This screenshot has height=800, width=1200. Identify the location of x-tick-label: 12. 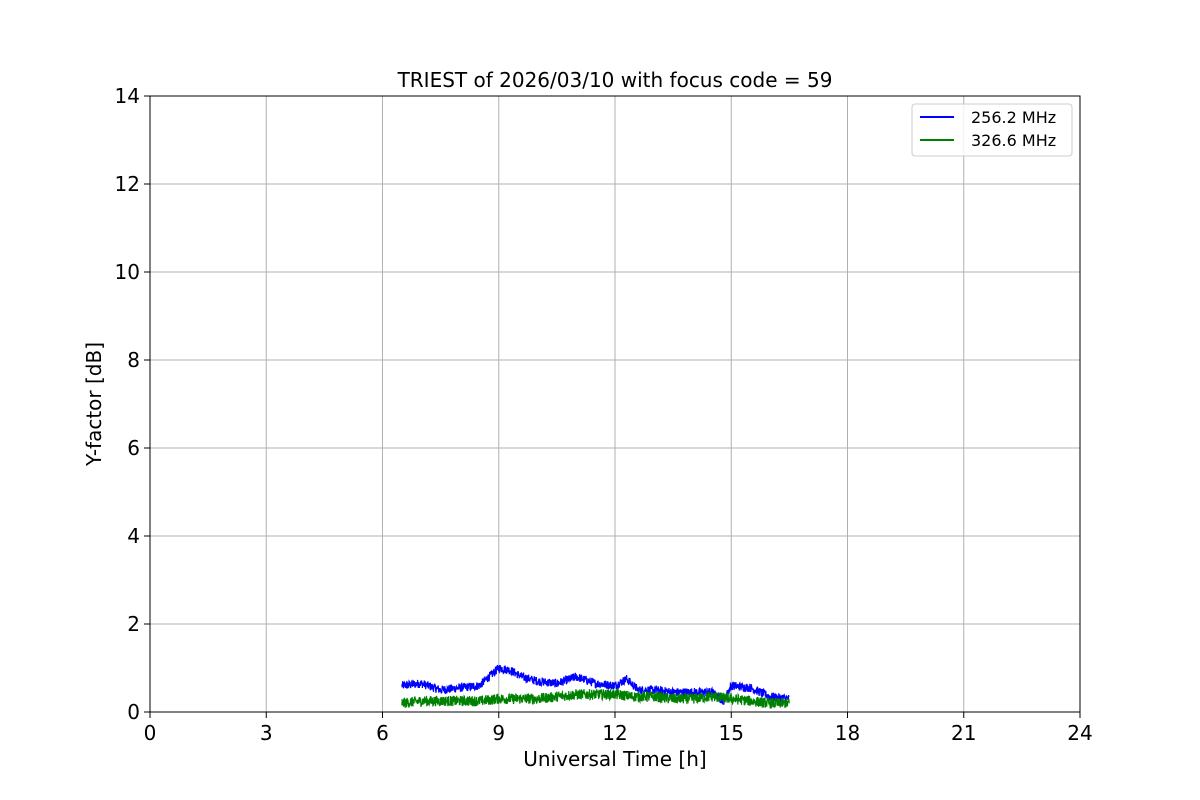
(614, 733).